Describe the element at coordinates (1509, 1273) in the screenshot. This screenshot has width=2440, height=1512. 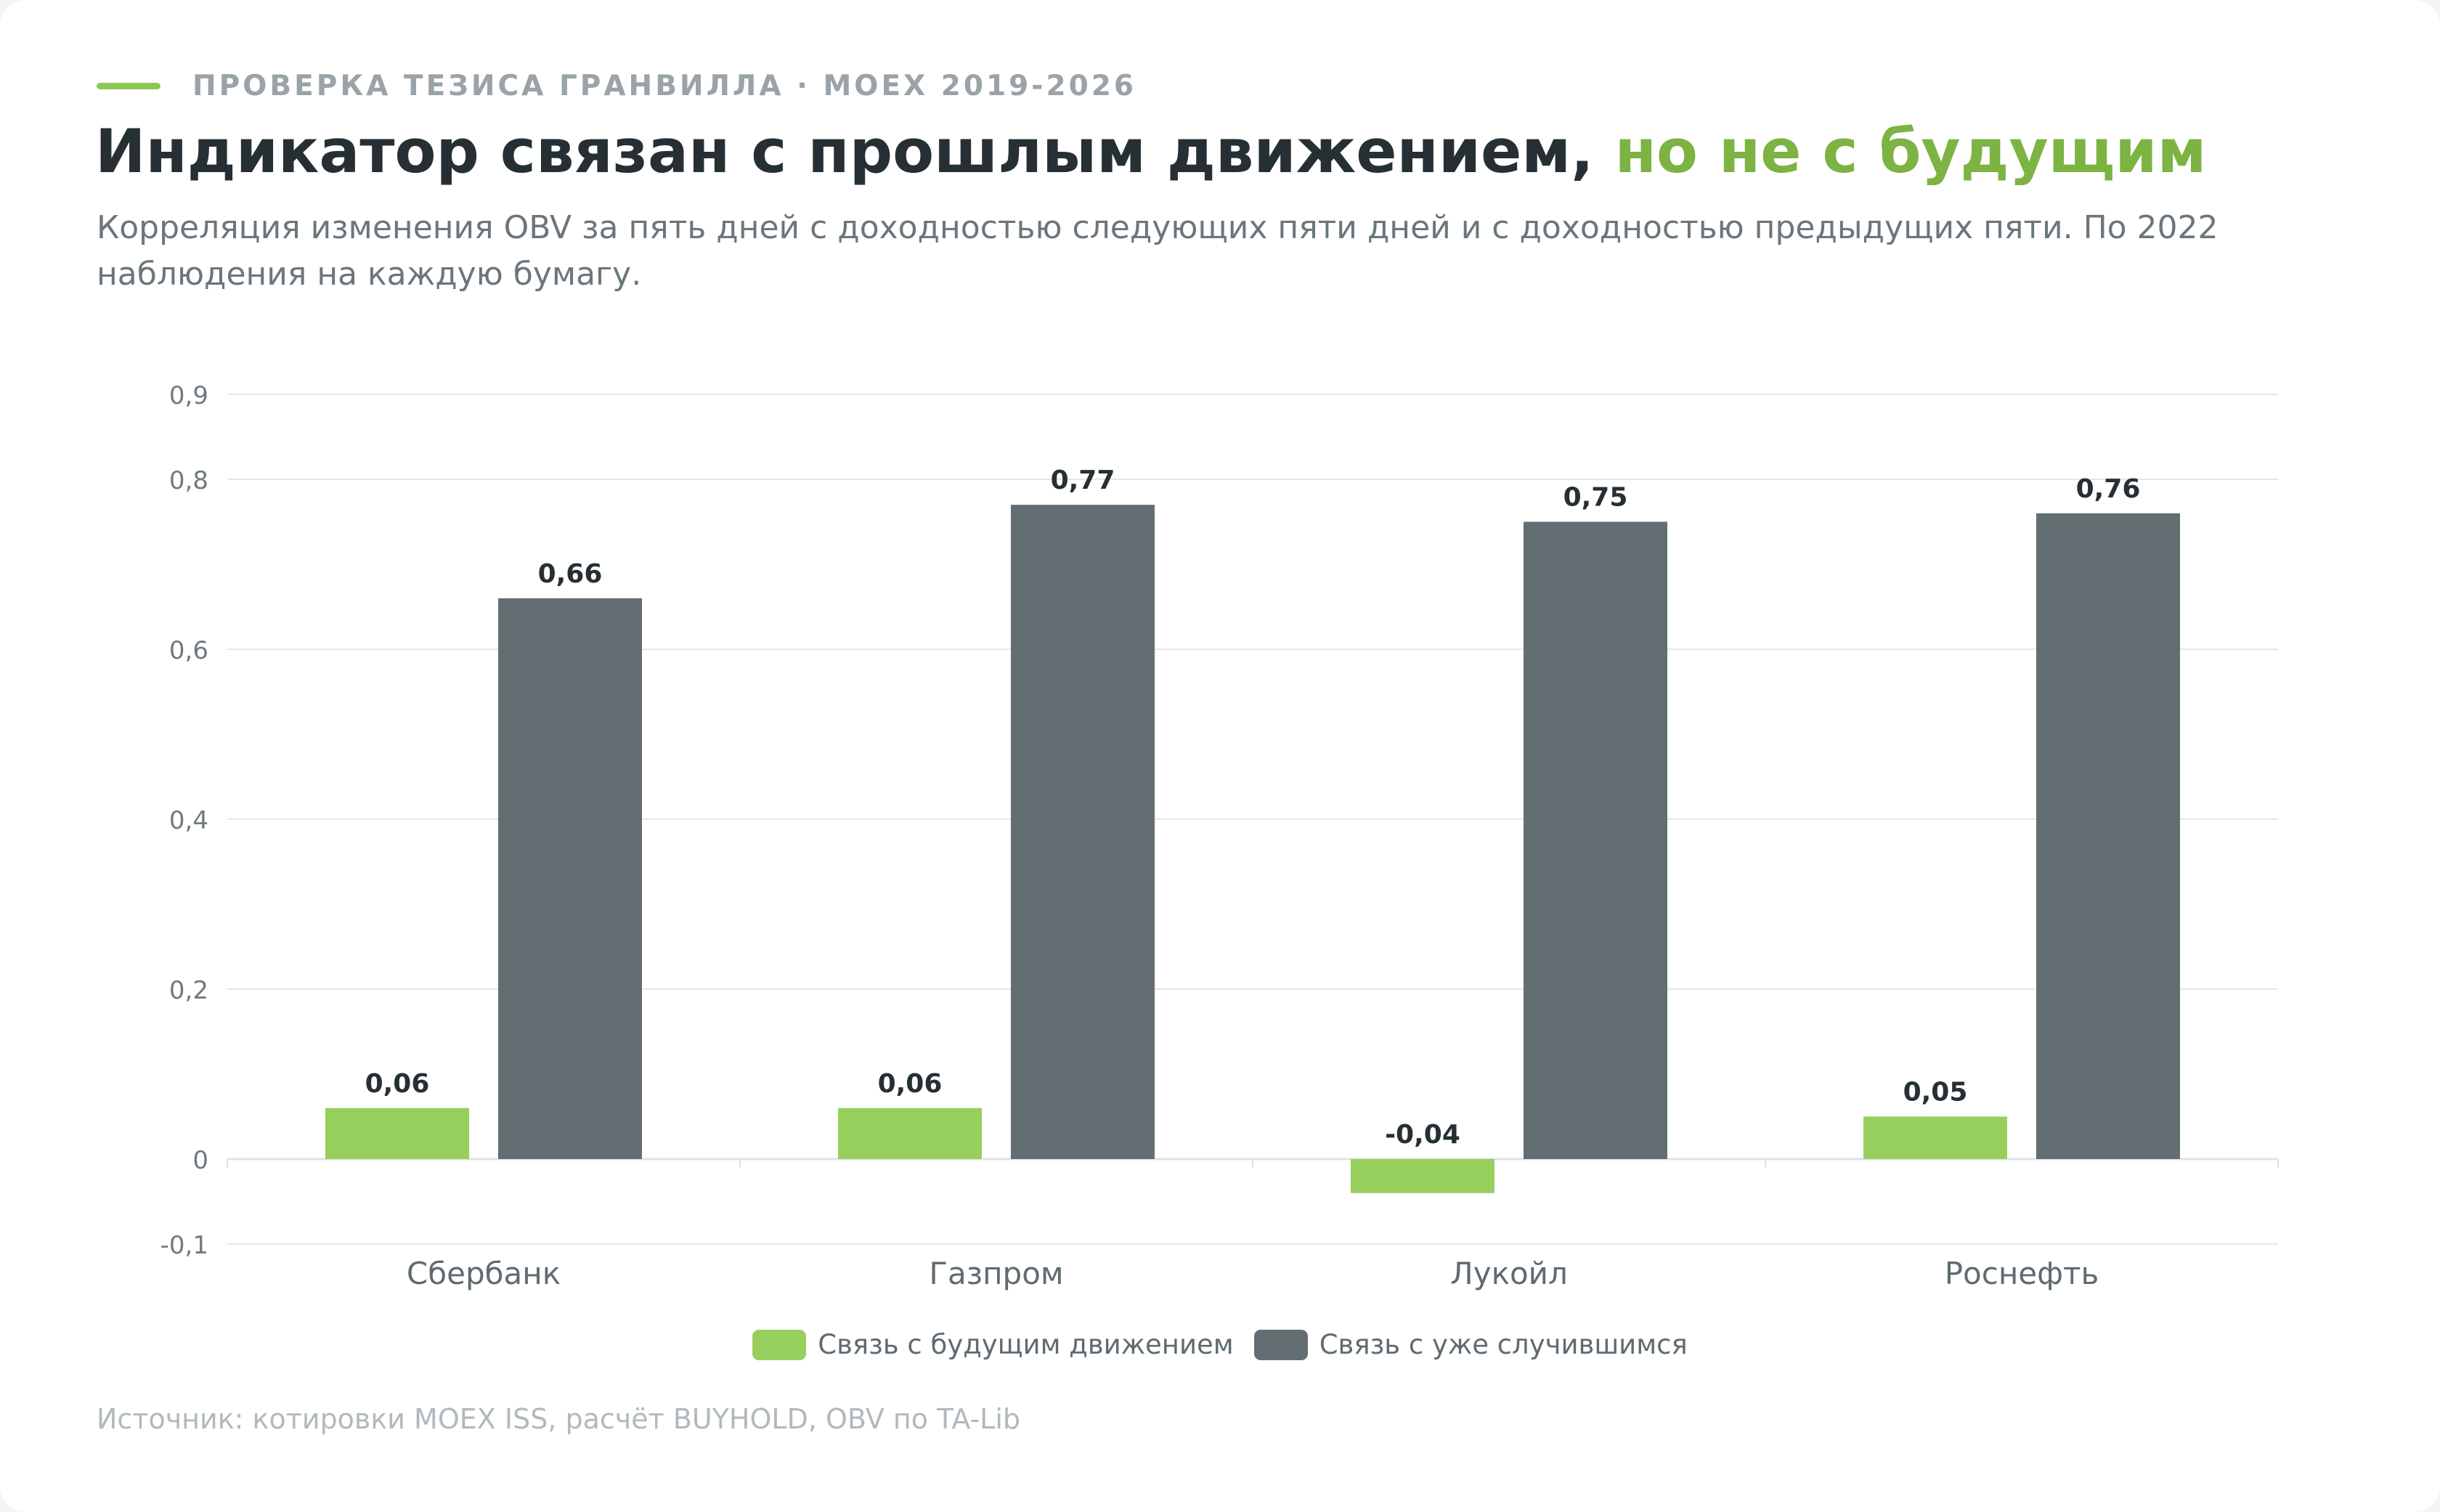
I see `x-tick-label: Лукойл` at that location.